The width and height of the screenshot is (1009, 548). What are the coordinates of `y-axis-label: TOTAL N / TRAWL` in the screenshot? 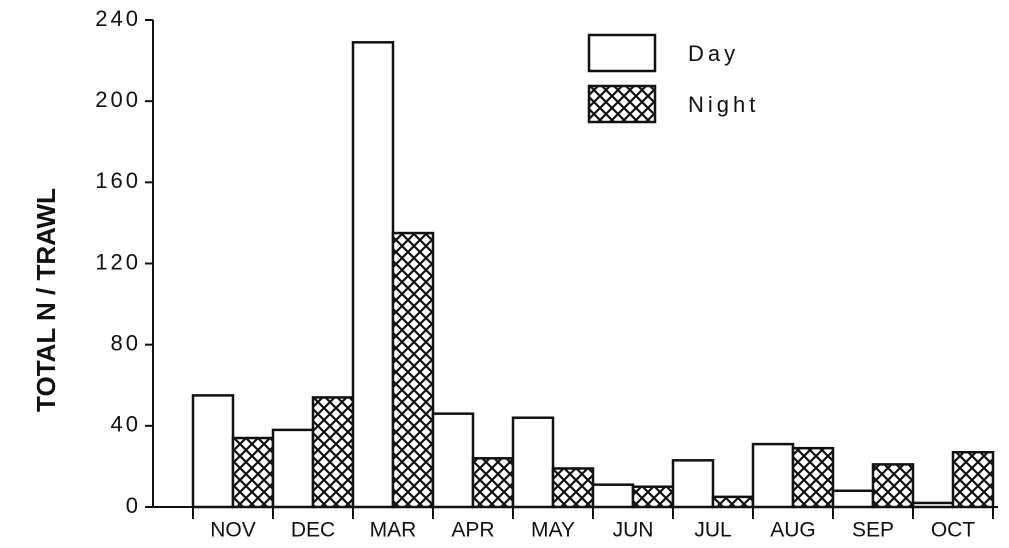 It's located at (46, 300).